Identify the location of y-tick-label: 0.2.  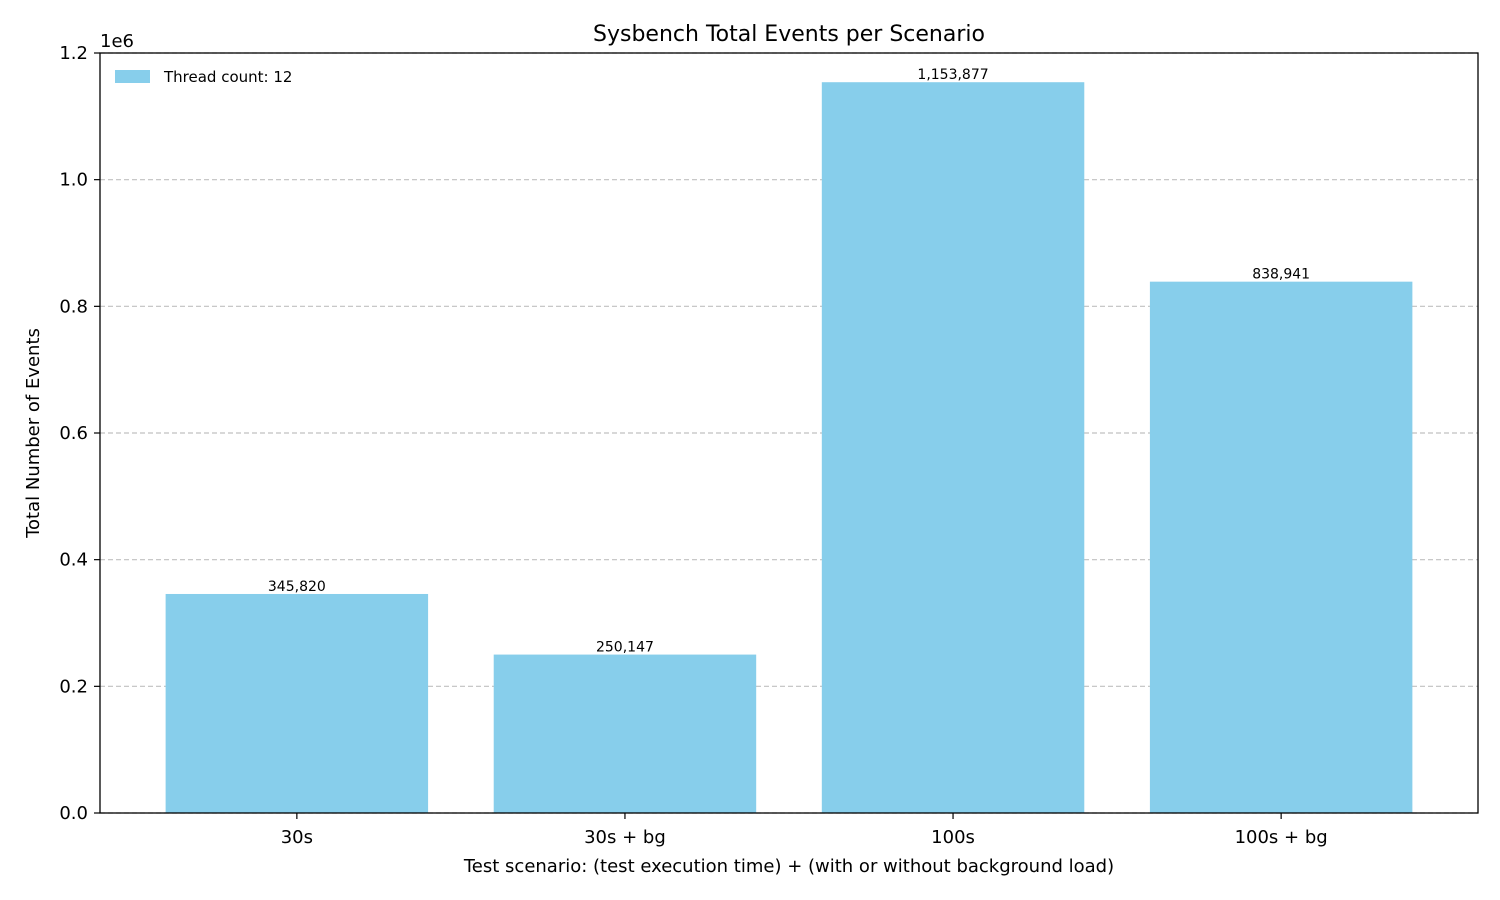
(73, 686).